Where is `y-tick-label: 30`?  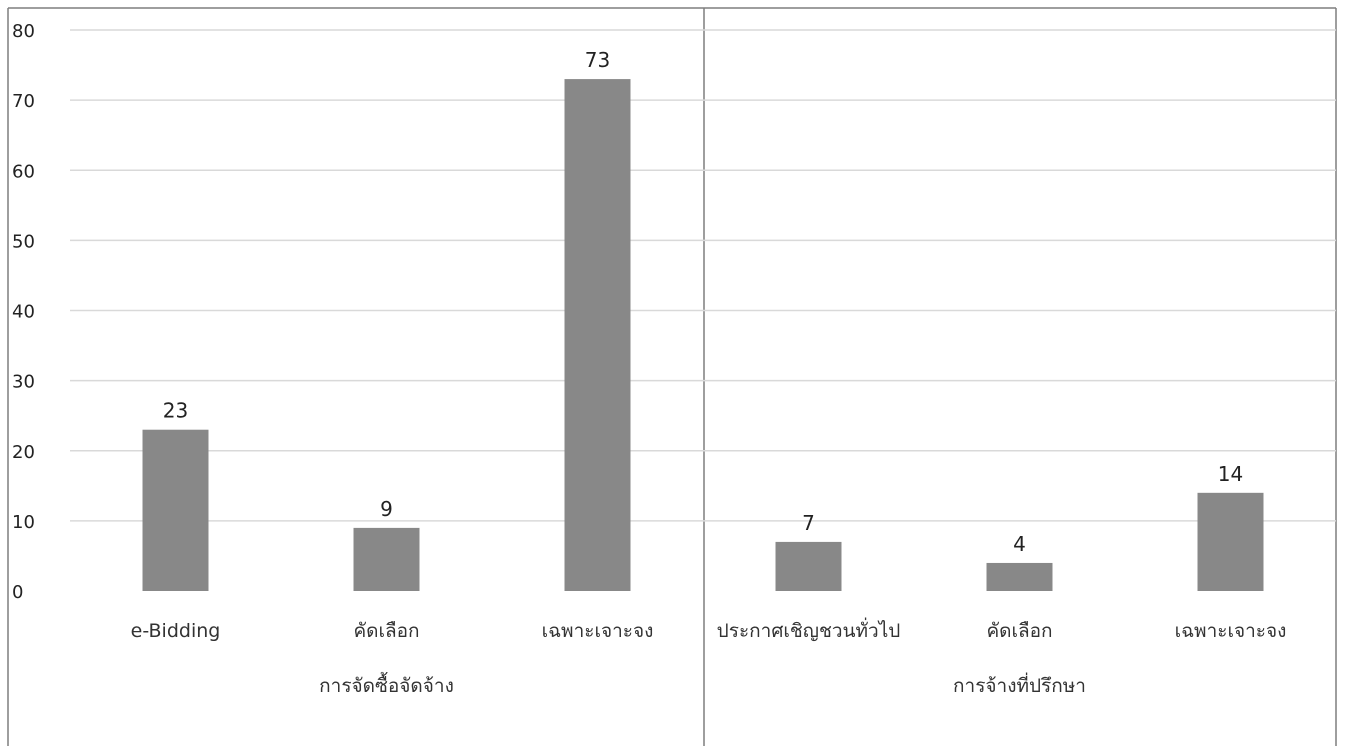 y-tick-label: 30 is located at coordinates (23, 382).